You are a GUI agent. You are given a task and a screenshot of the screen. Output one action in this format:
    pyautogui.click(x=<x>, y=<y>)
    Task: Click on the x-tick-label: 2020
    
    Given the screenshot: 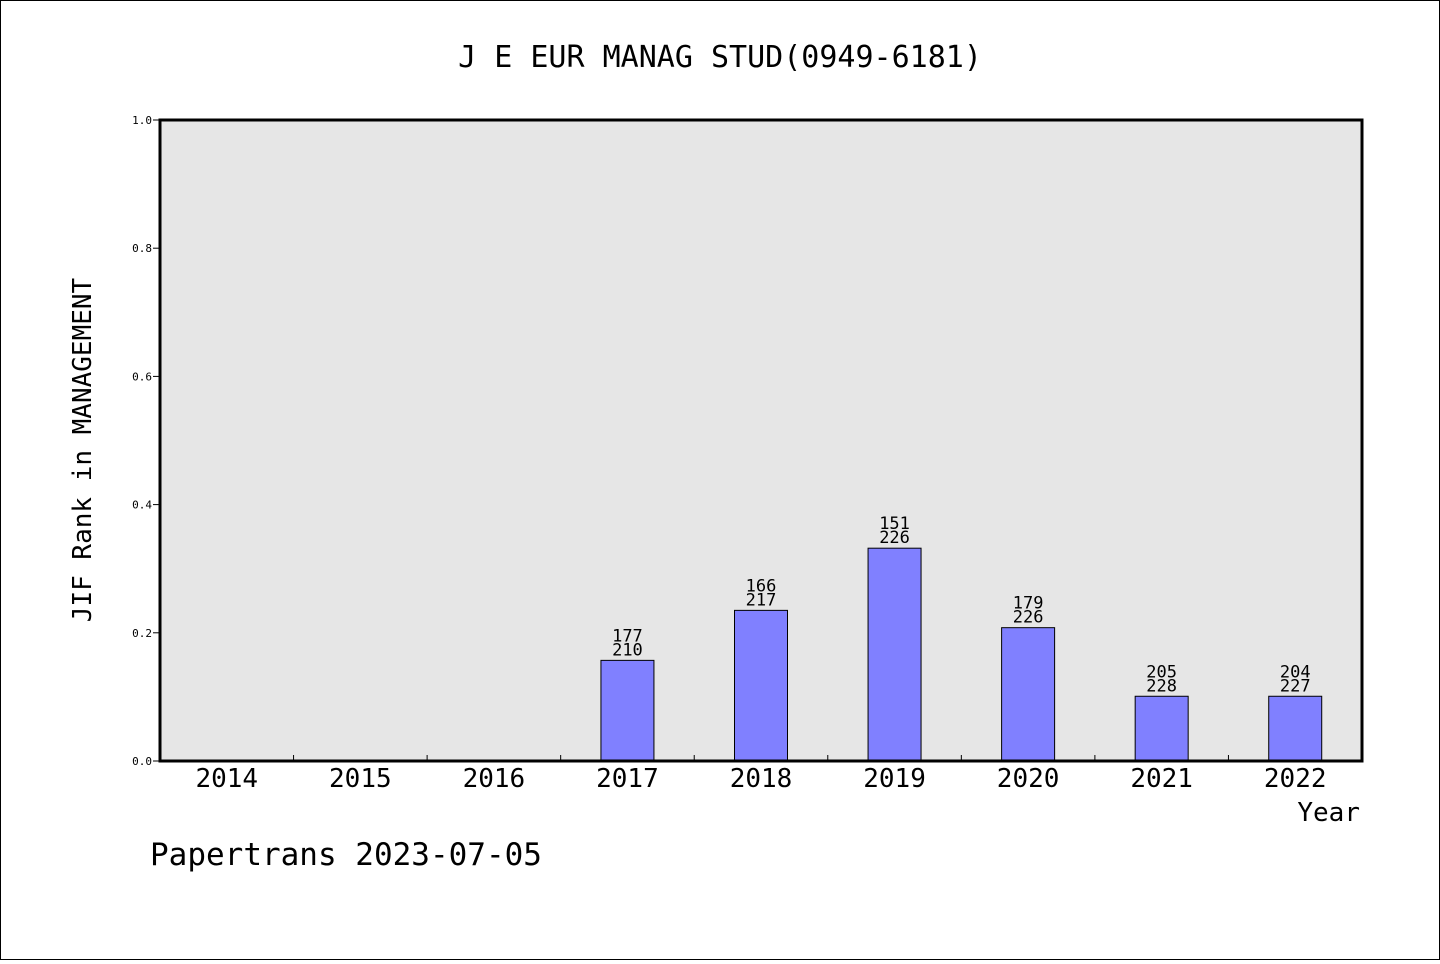 What is the action you would take?
    pyautogui.click(x=1028, y=779)
    